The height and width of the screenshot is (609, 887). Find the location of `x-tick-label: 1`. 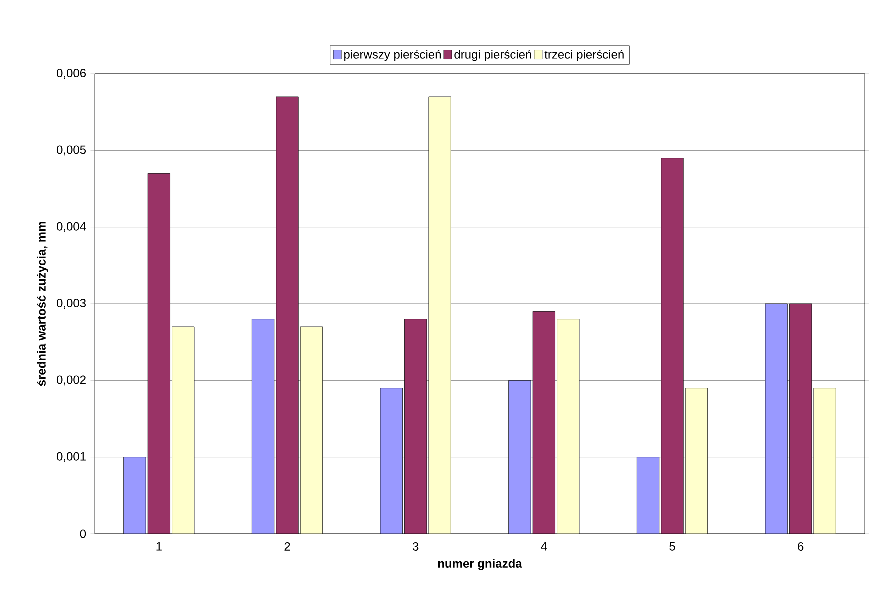

x-tick-label: 1 is located at coordinates (159, 546).